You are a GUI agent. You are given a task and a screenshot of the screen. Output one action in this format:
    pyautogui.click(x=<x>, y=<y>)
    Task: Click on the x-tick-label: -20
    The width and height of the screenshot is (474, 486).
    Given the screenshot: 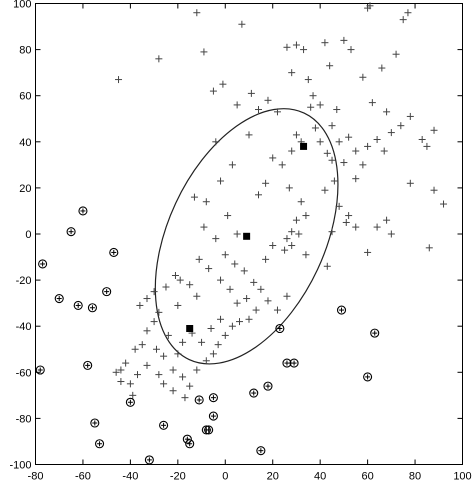 What is the action you would take?
    pyautogui.click(x=178, y=477)
    